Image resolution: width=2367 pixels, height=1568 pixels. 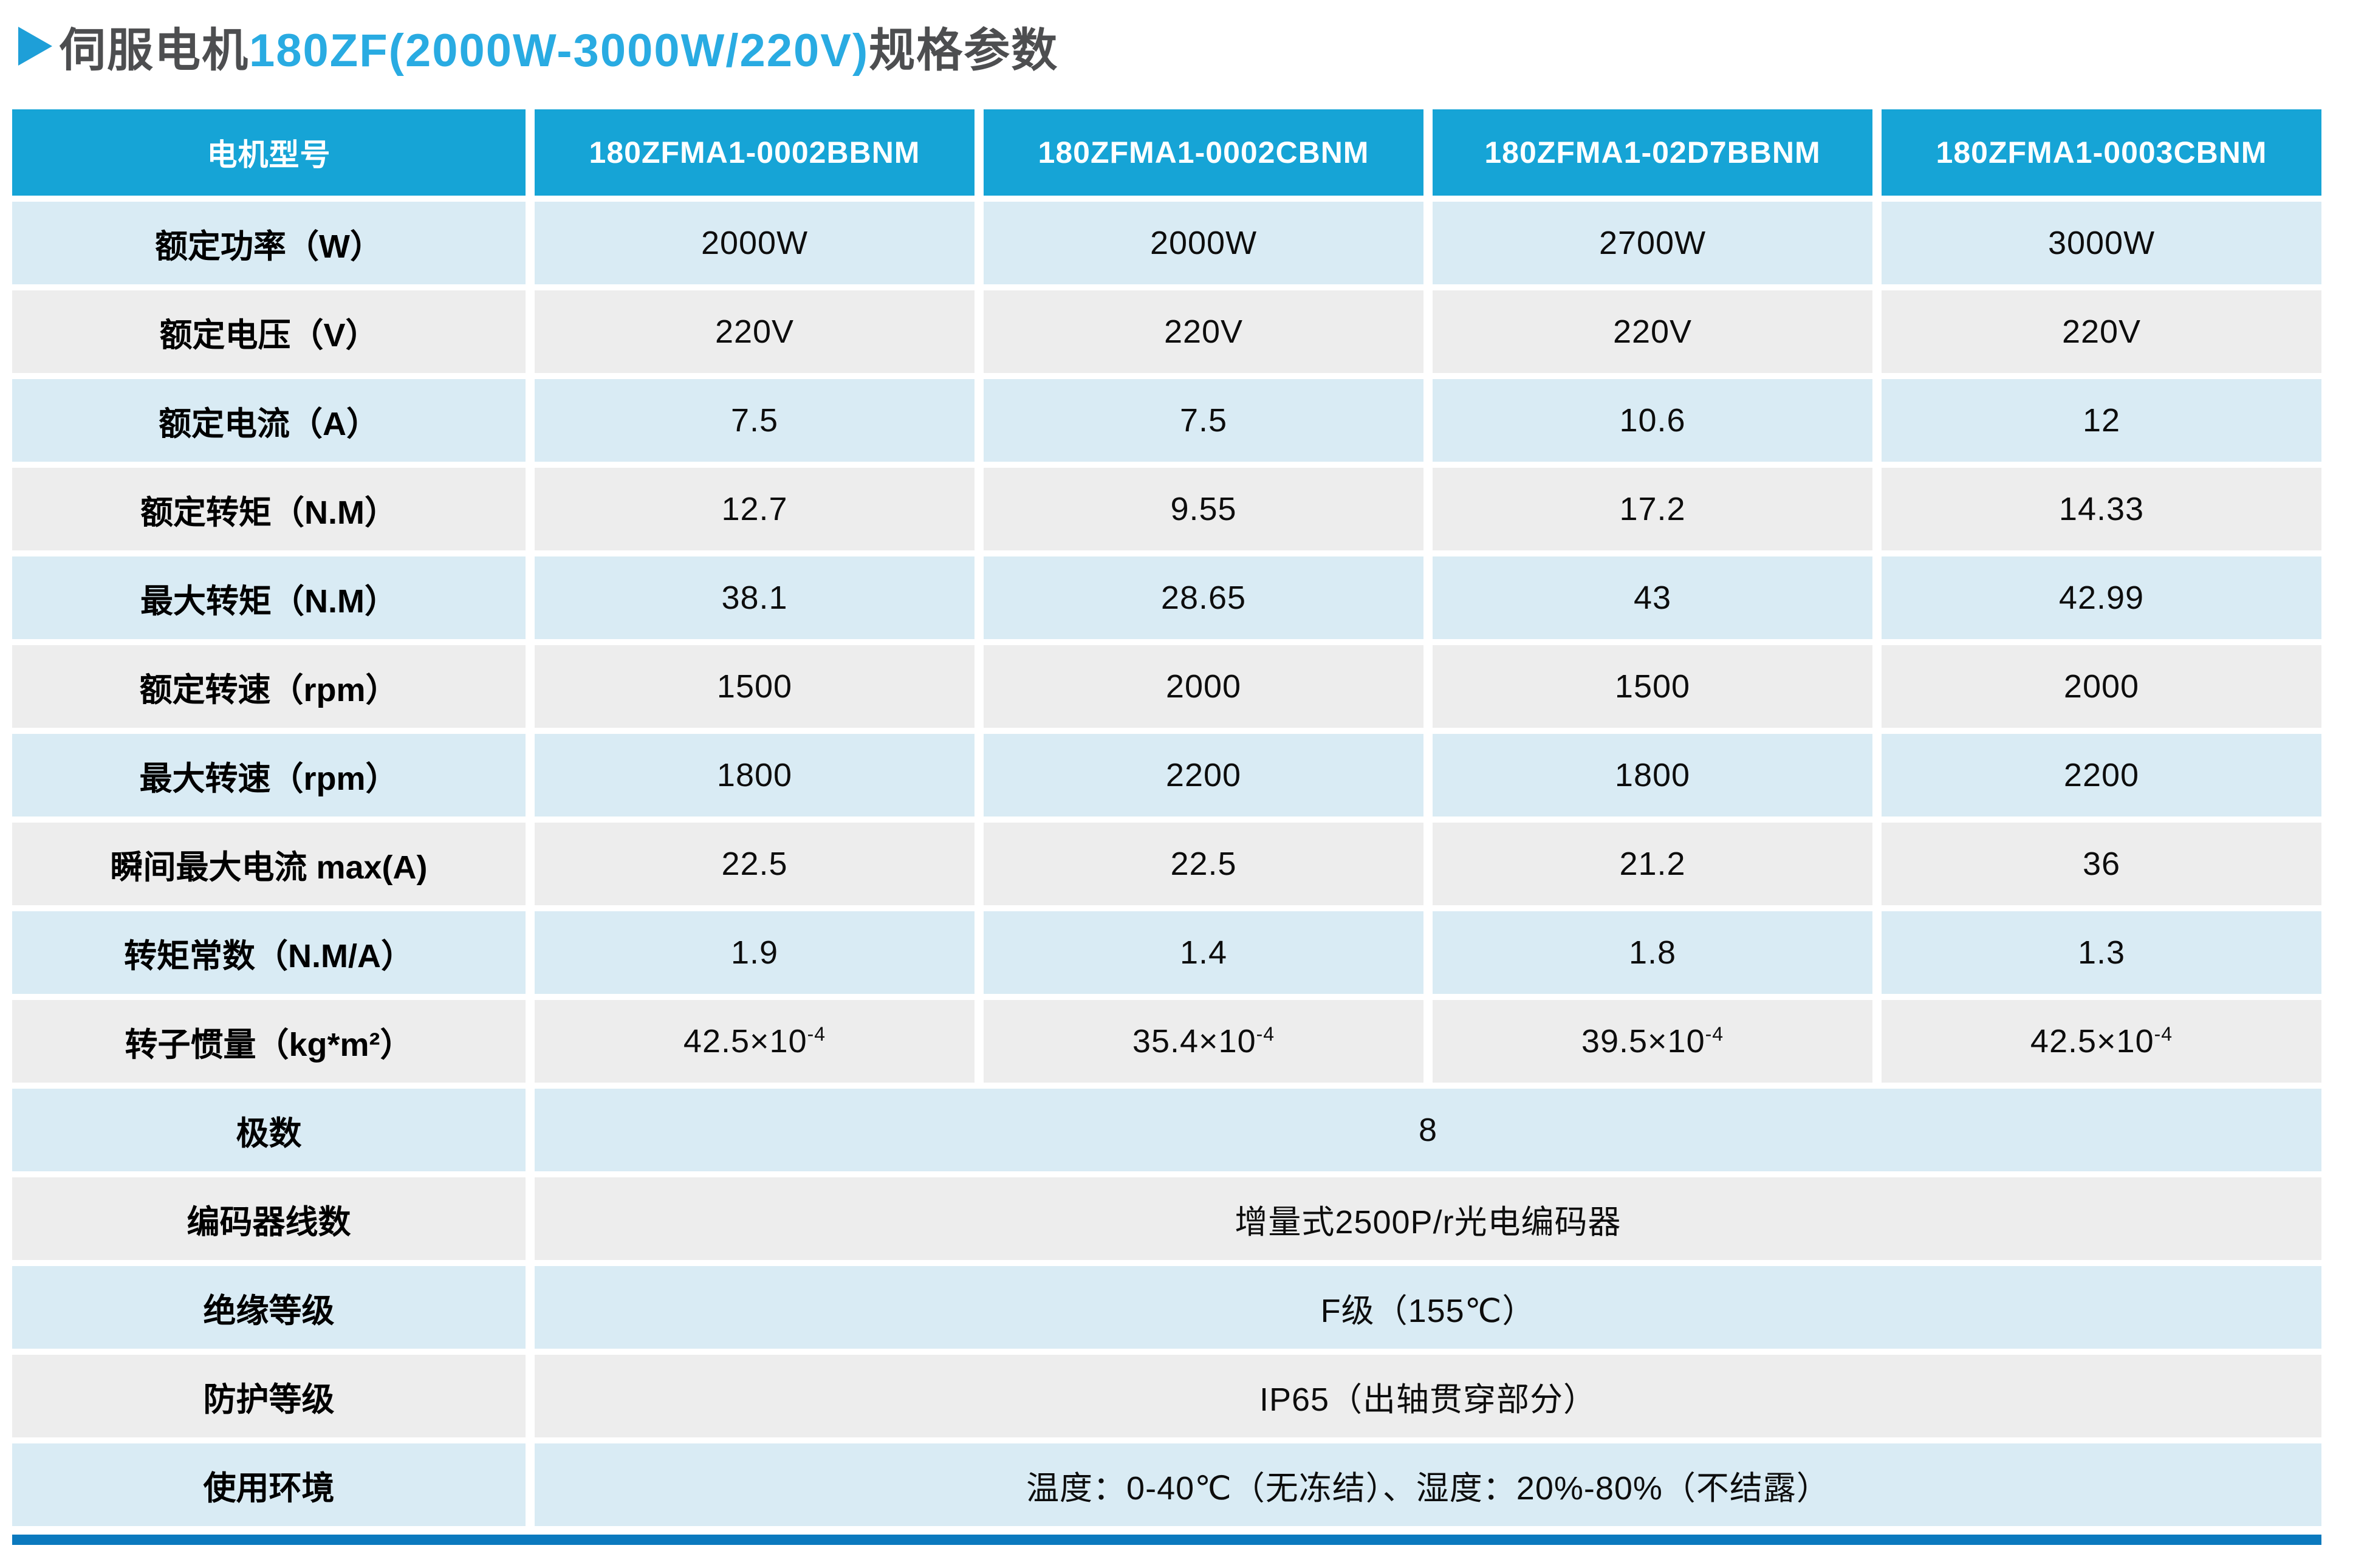 I want to click on row-label: 额定电流（A）, so click(x=269, y=420).